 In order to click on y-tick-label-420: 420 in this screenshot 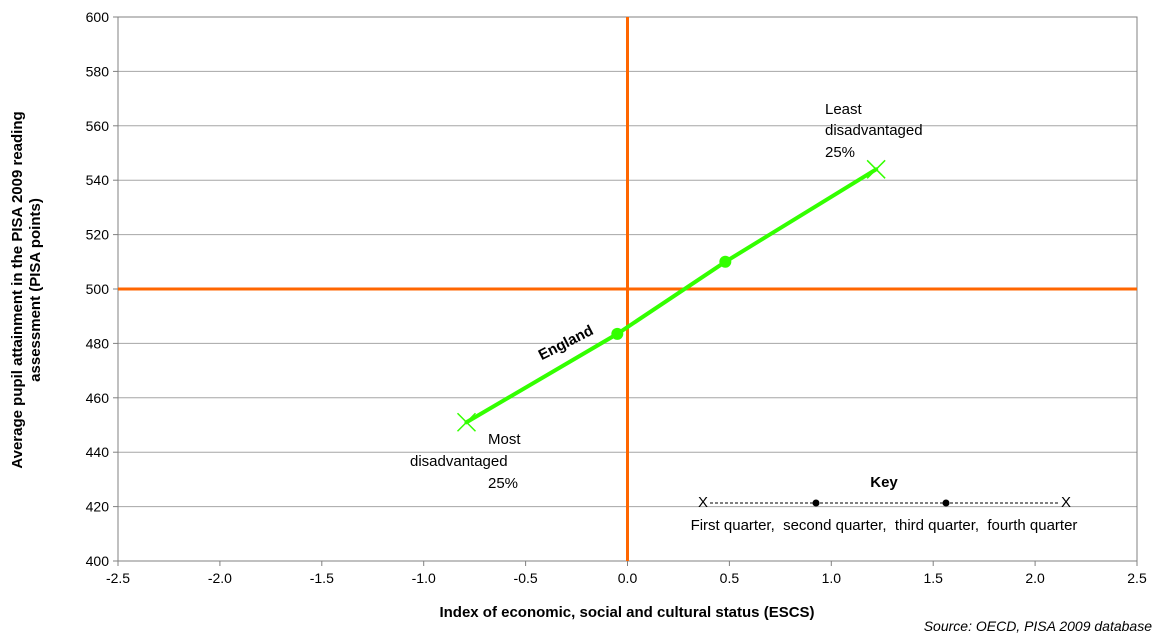, I will do `click(98, 507)`.